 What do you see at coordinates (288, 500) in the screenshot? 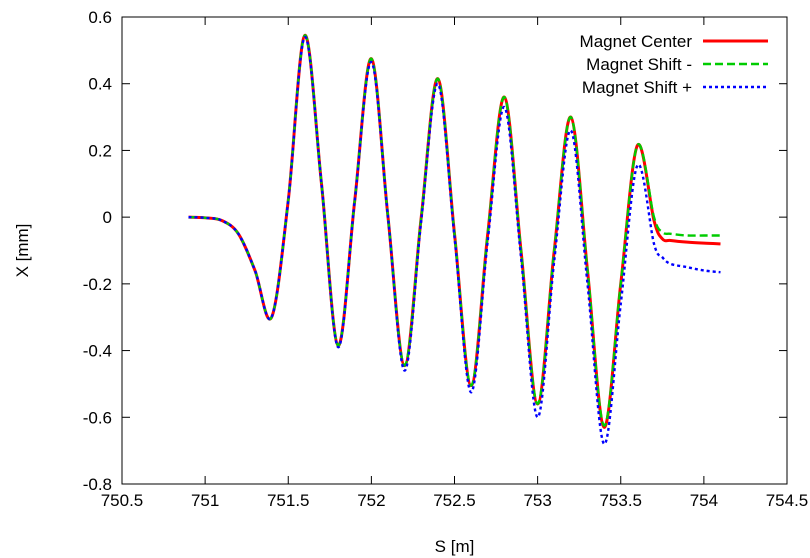
I see `x-tick-label: 751.5` at bounding box center [288, 500].